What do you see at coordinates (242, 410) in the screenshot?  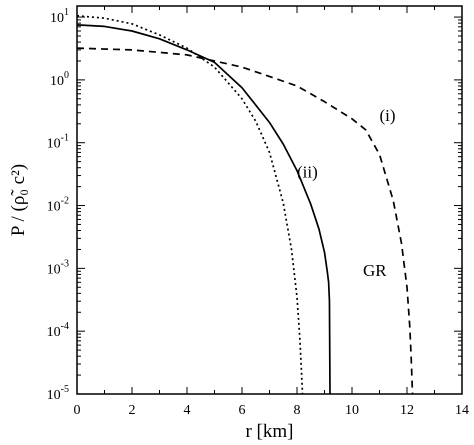 I see `x-tick-label: 6` at bounding box center [242, 410].